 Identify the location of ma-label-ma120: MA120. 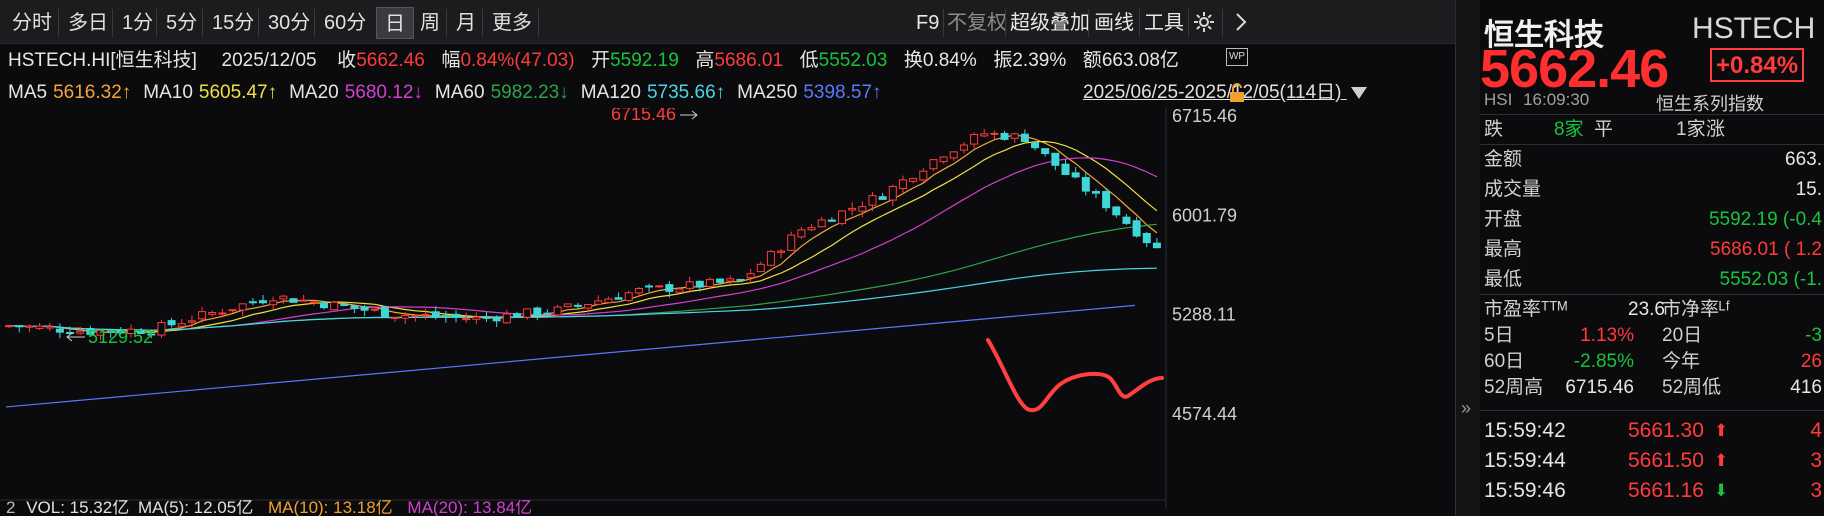
(610, 92).